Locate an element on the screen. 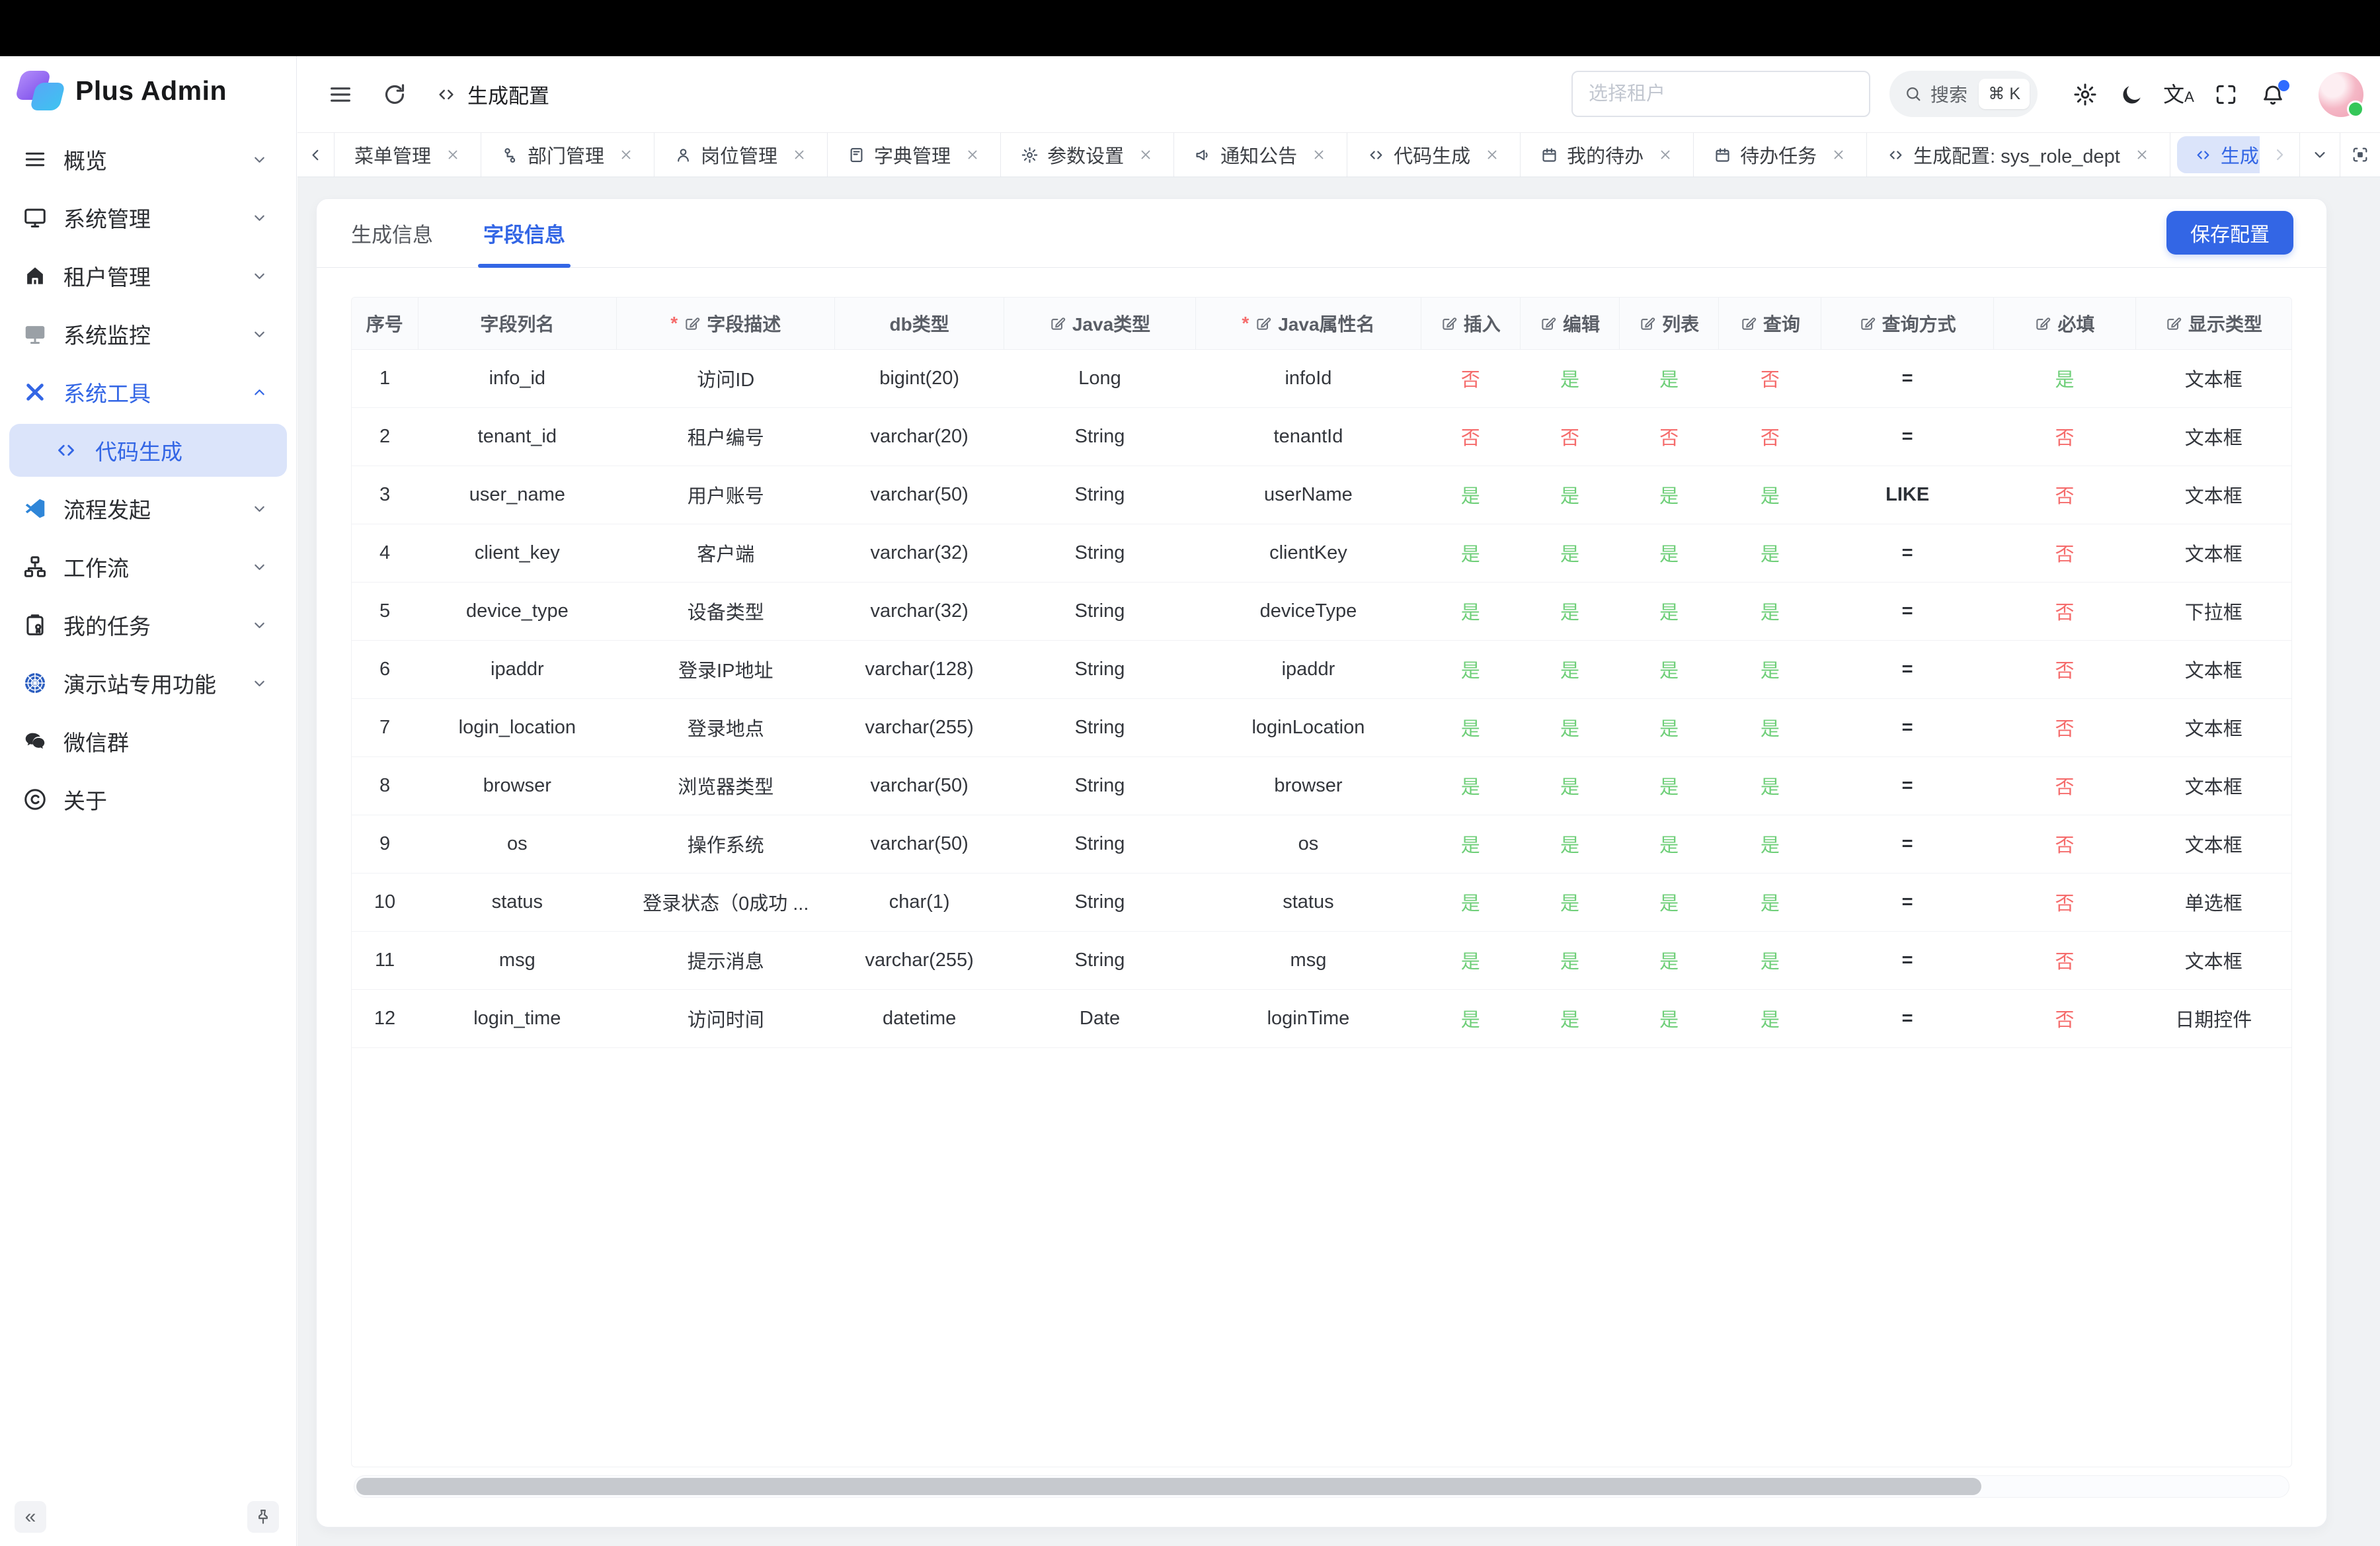 This screenshot has height=1546, width=2380. tab-item-todo-tasks: 待办任务 is located at coordinates (1781, 155).